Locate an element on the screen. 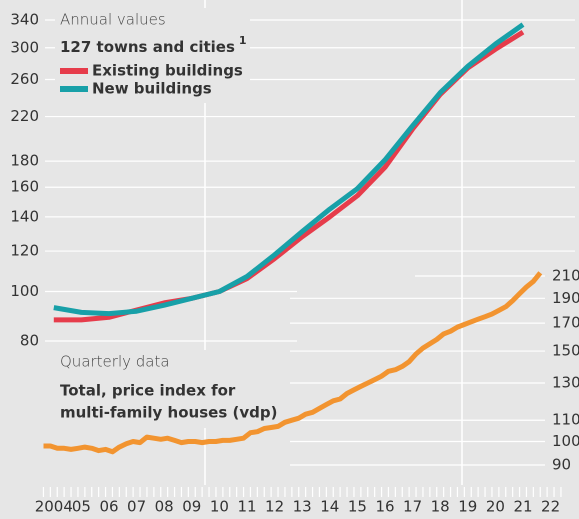 The width and height of the screenshot is (579, 519). legend-label: New buildings is located at coordinates (152, 89).